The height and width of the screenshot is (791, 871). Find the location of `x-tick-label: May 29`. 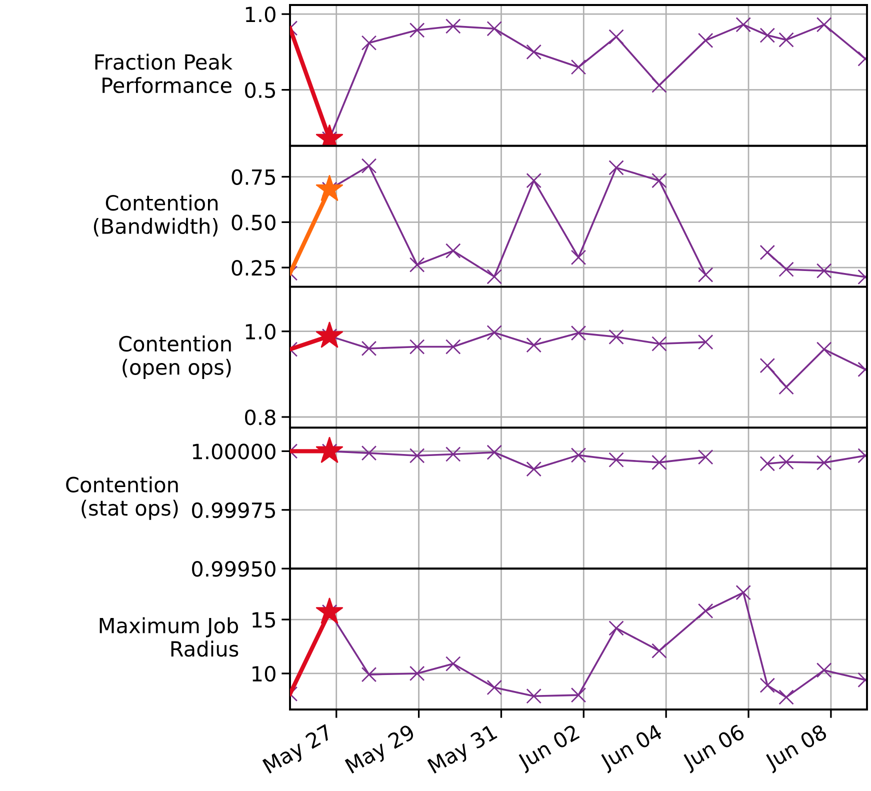

x-tick-label: May 29 is located at coordinates (381, 751).